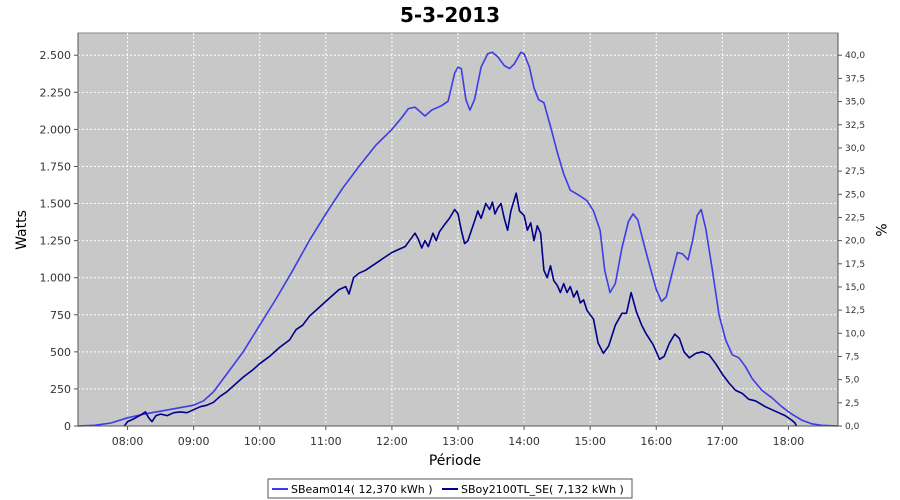 The width and height of the screenshot is (900, 500). I want to click on y2-tick-label: 2,5, so click(852, 404).